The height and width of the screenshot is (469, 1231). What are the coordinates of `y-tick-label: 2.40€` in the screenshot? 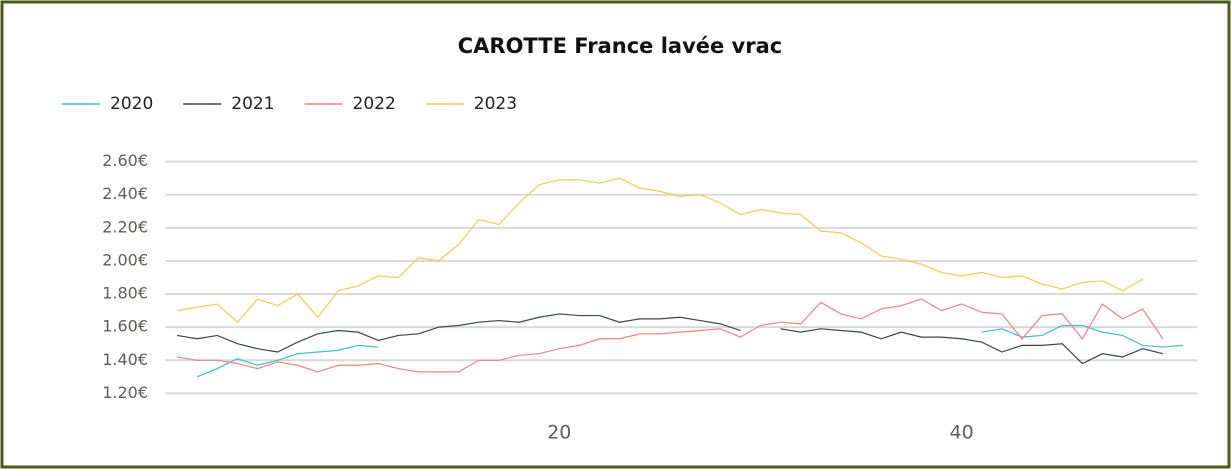 It's located at (125, 193).